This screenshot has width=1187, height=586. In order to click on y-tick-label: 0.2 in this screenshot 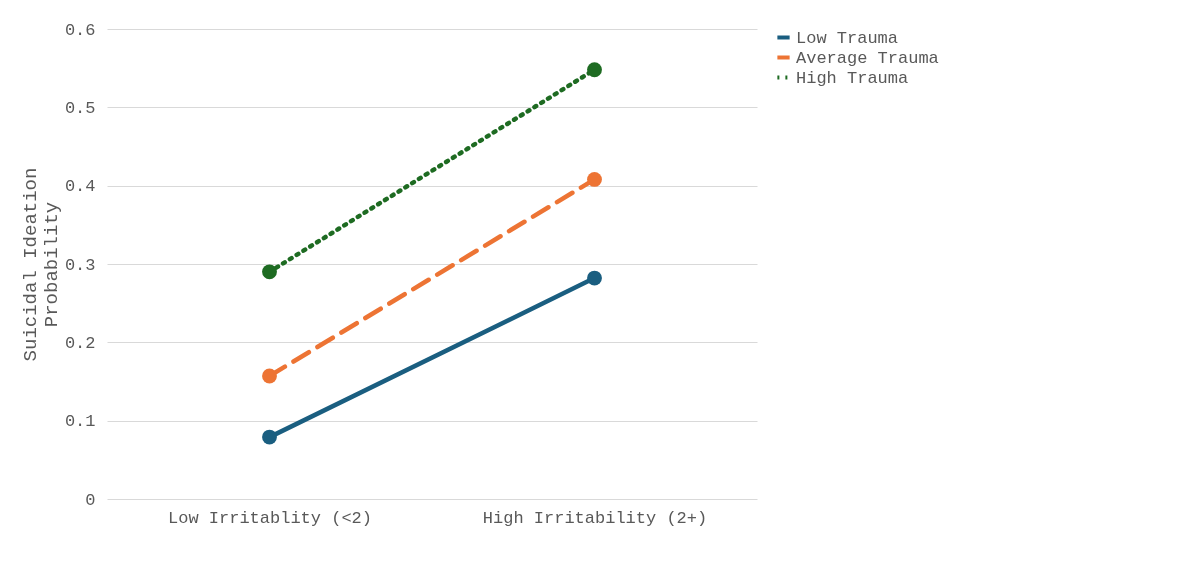, I will do `click(80, 343)`.